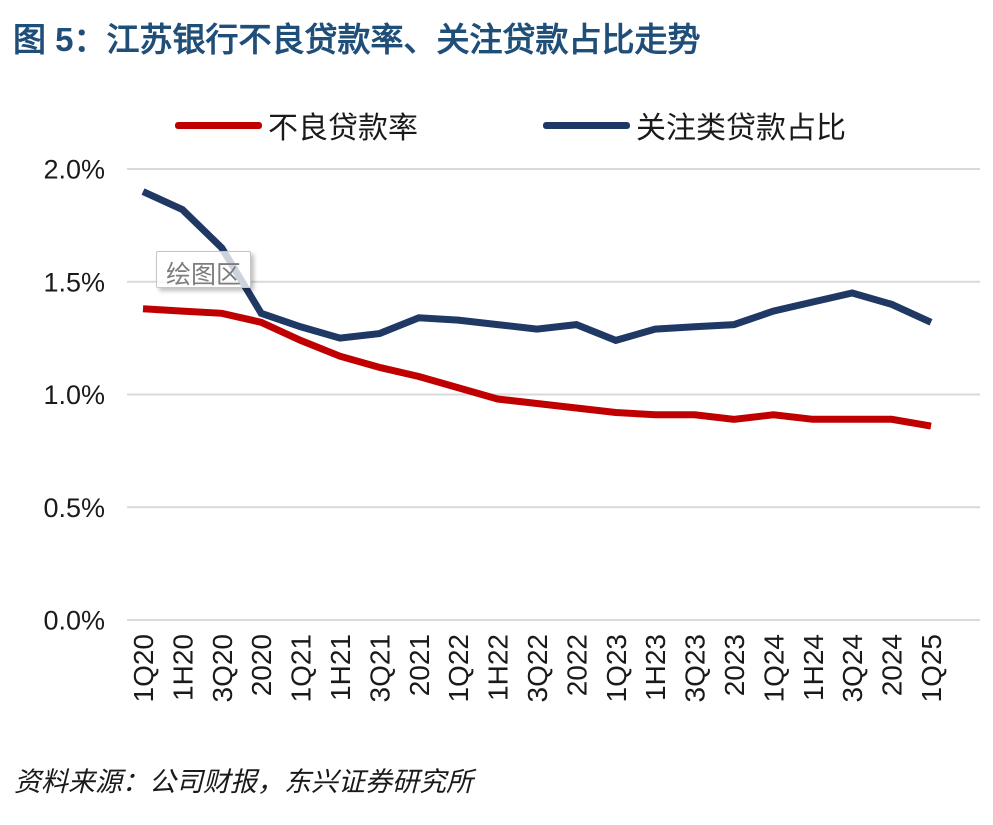  What do you see at coordinates (695, 668) in the screenshot?
I see `x-axis-label: 3Q23` at bounding box center [695, 668].